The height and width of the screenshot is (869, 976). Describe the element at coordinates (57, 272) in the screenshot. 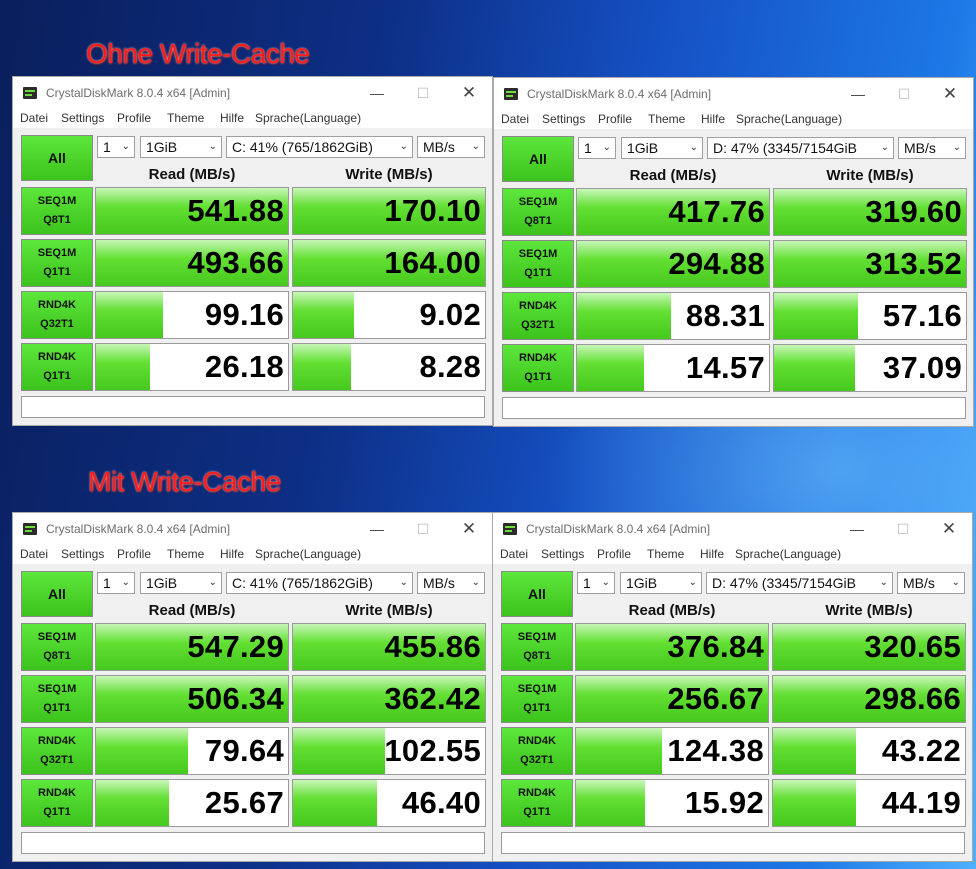

I see `test-label-line2: Q1T1` at that location.